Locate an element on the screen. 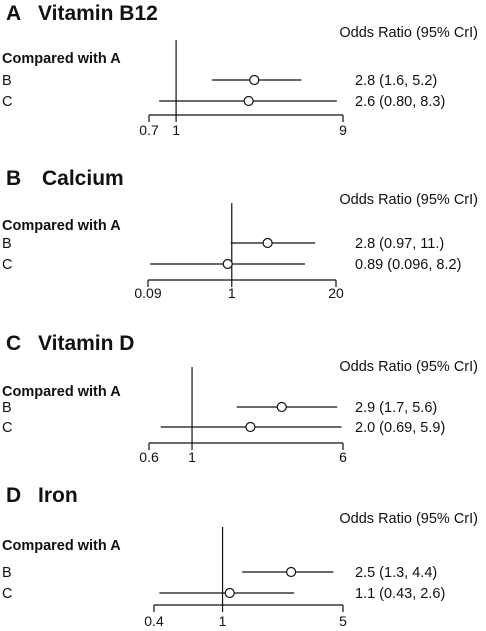 This screenshot has width=486, height=631. panel-d-row-b-ci-text: 2.5 (1.3, 4.4) is located at coordinates (396, 573).